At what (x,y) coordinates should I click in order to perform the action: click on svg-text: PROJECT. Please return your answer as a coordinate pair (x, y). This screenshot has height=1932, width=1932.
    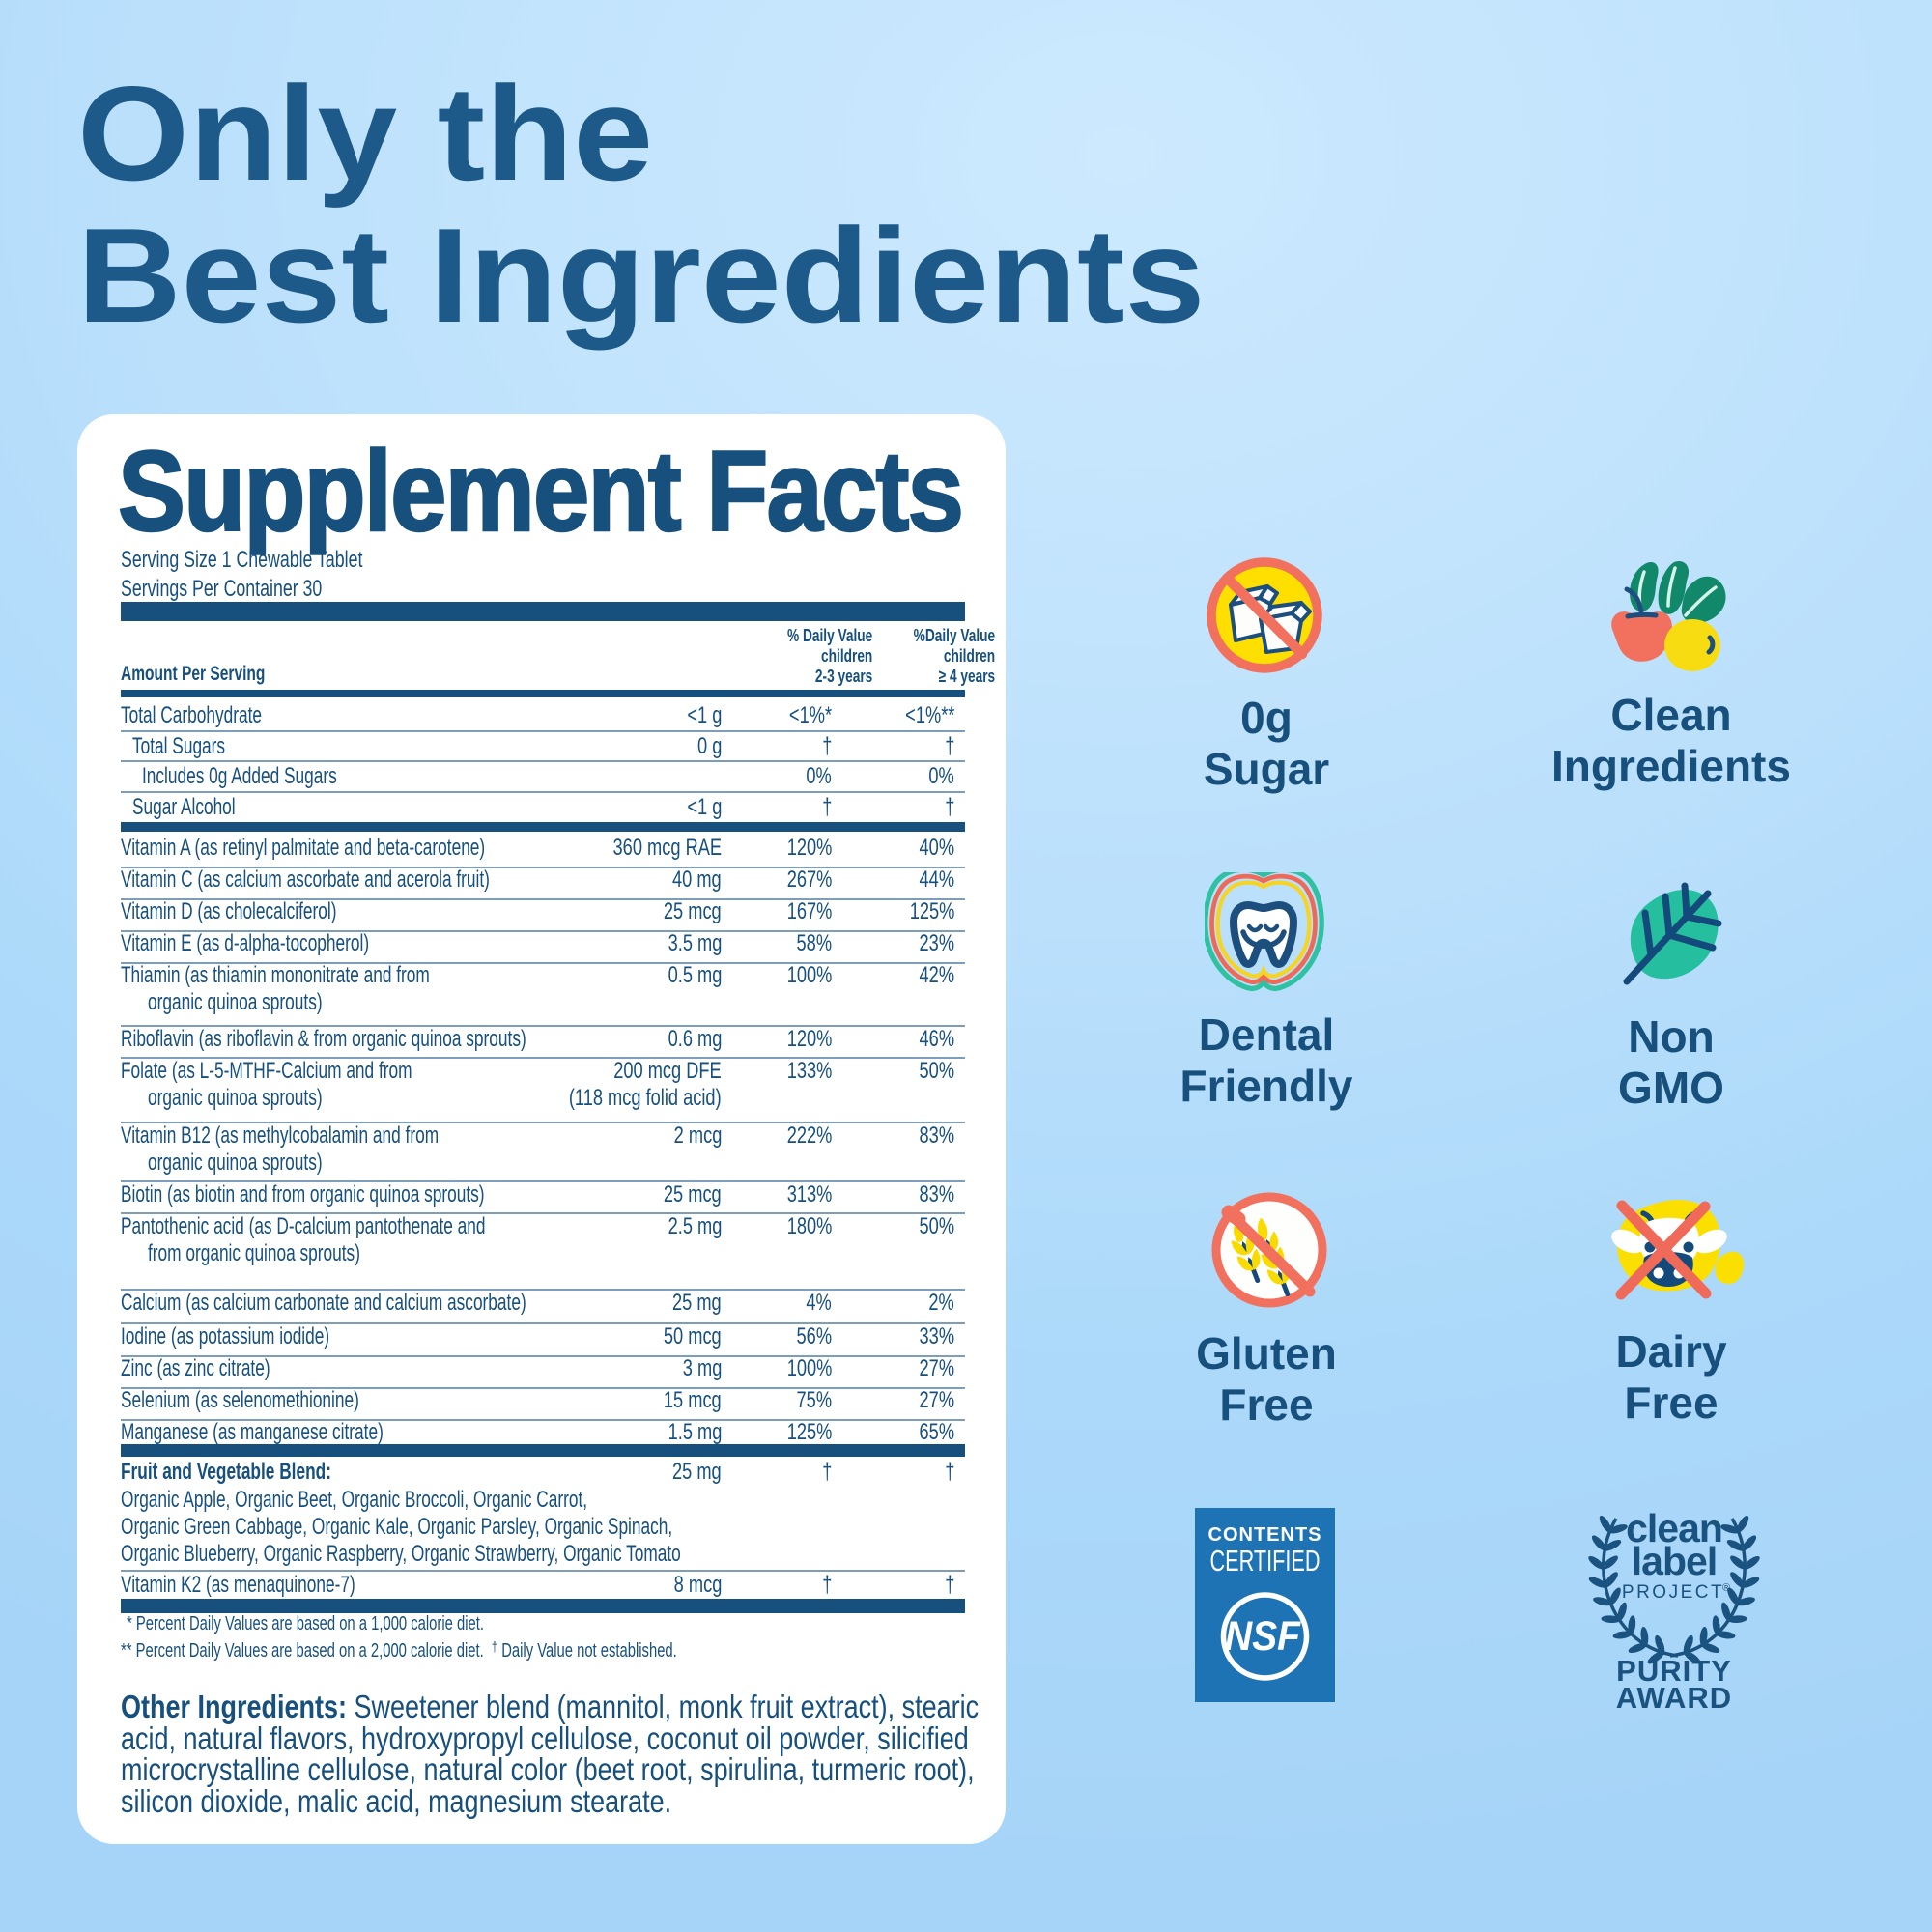
    Looking at the image, I should click on (1673, 1592).